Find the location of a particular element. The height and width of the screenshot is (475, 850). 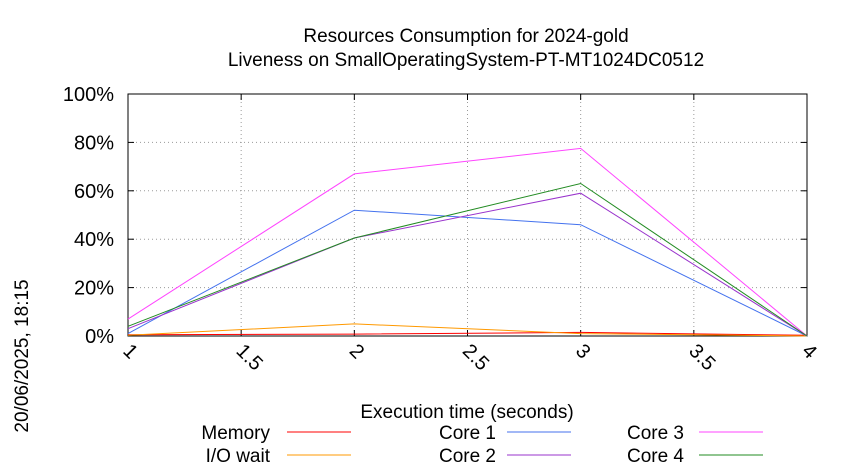

y-tick-label: 80% is located at coordinates (94, 143).